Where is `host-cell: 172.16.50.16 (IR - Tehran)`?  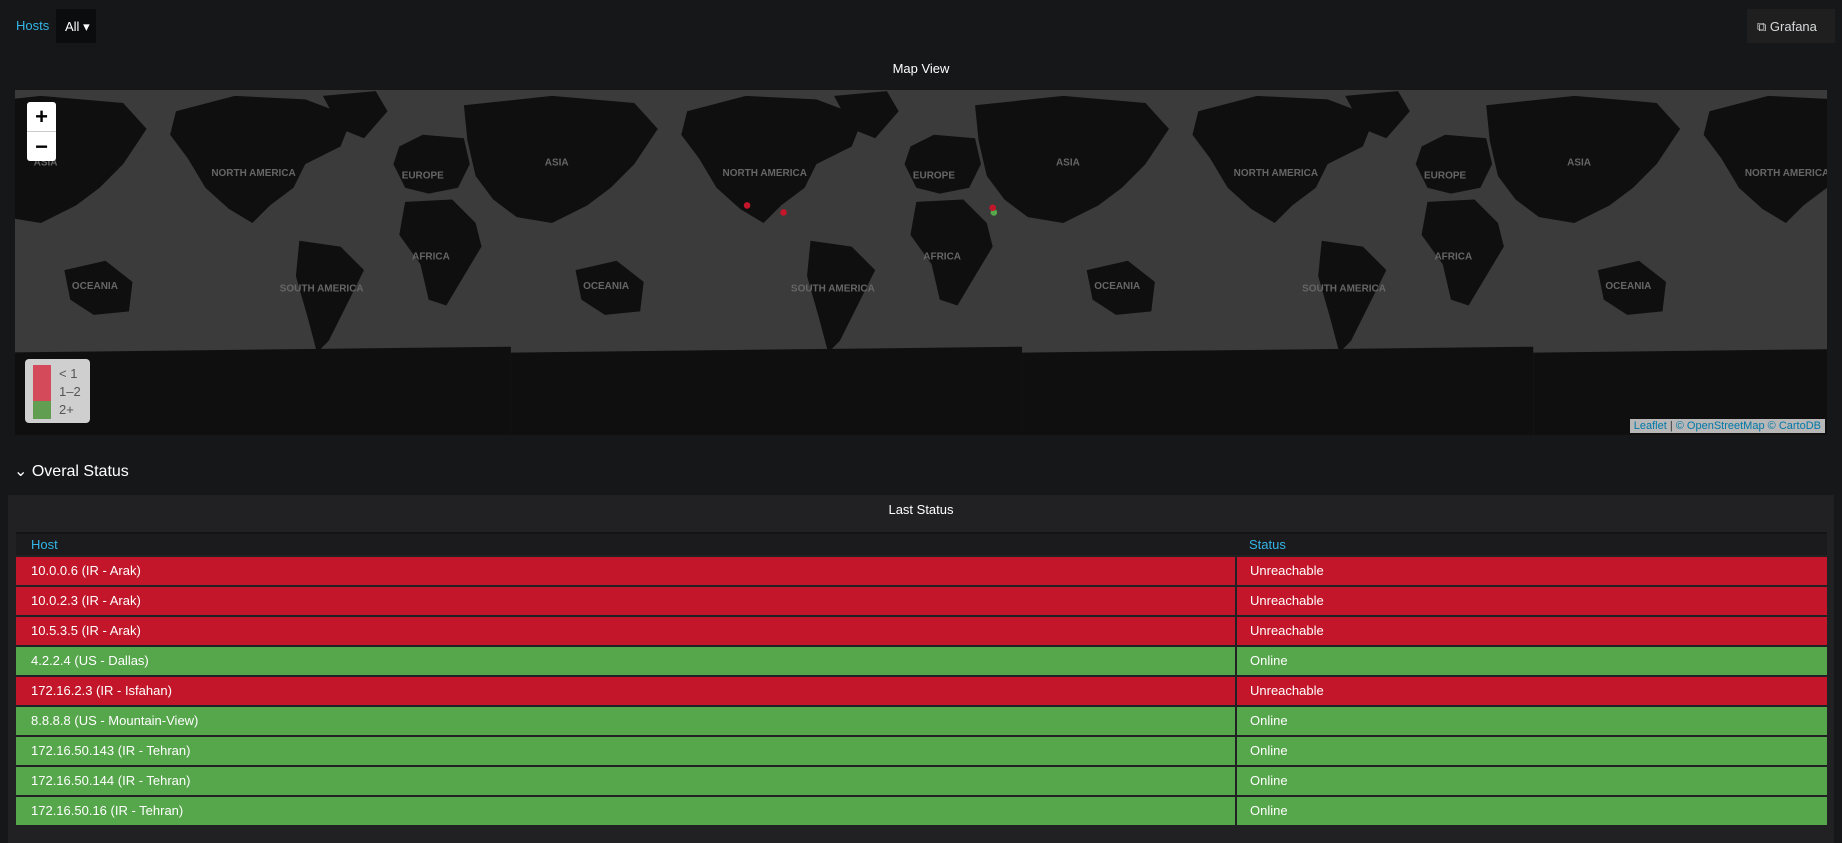
host-cell: 172.16.50.16 (IR - Tehran) is located at coordinates (625, 811).